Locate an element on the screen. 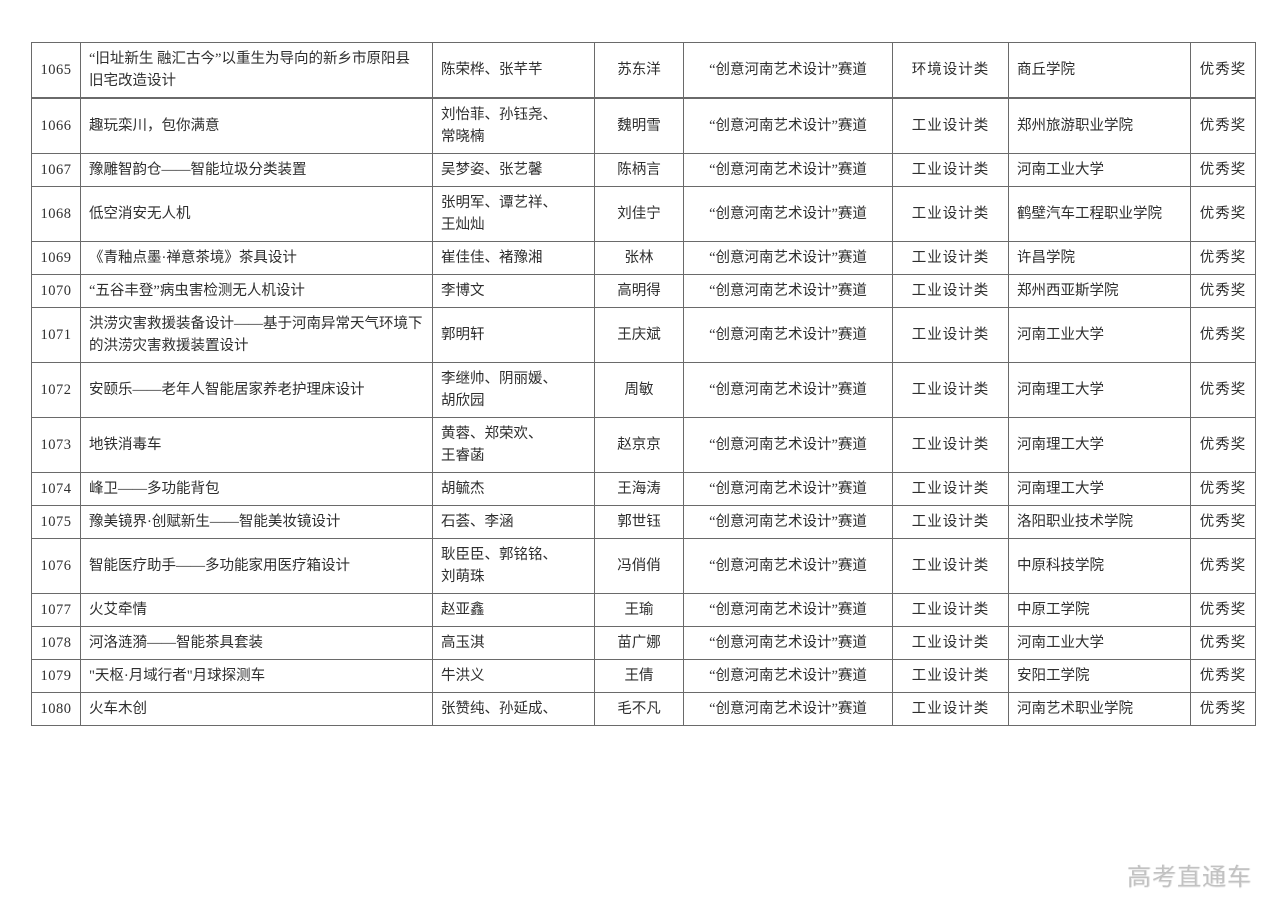  cell-advisor: 高明得 is located at coordinates (639, 291).